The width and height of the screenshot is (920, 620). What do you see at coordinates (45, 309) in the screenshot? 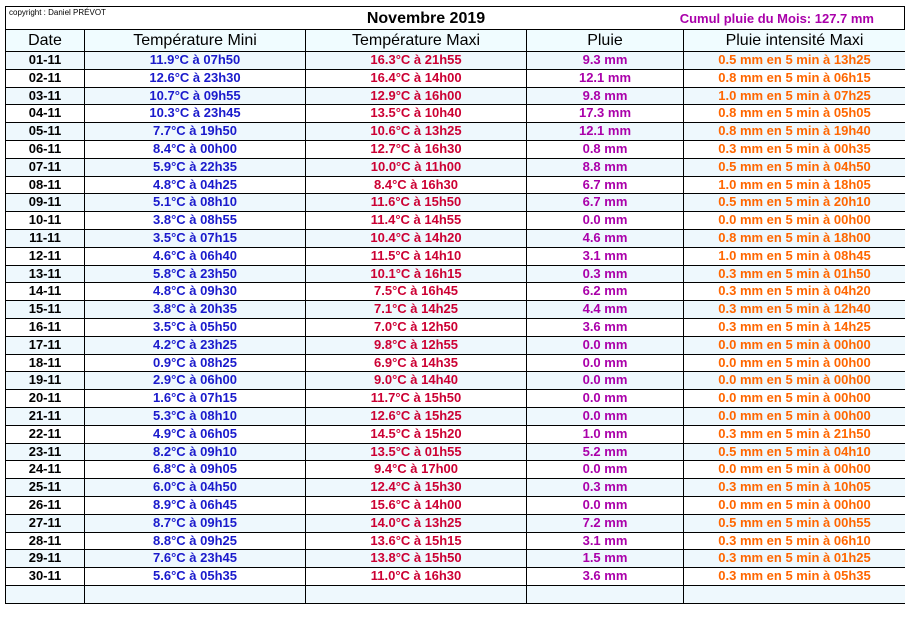
I see `date: 15-11` at bounding box center [45, 309].